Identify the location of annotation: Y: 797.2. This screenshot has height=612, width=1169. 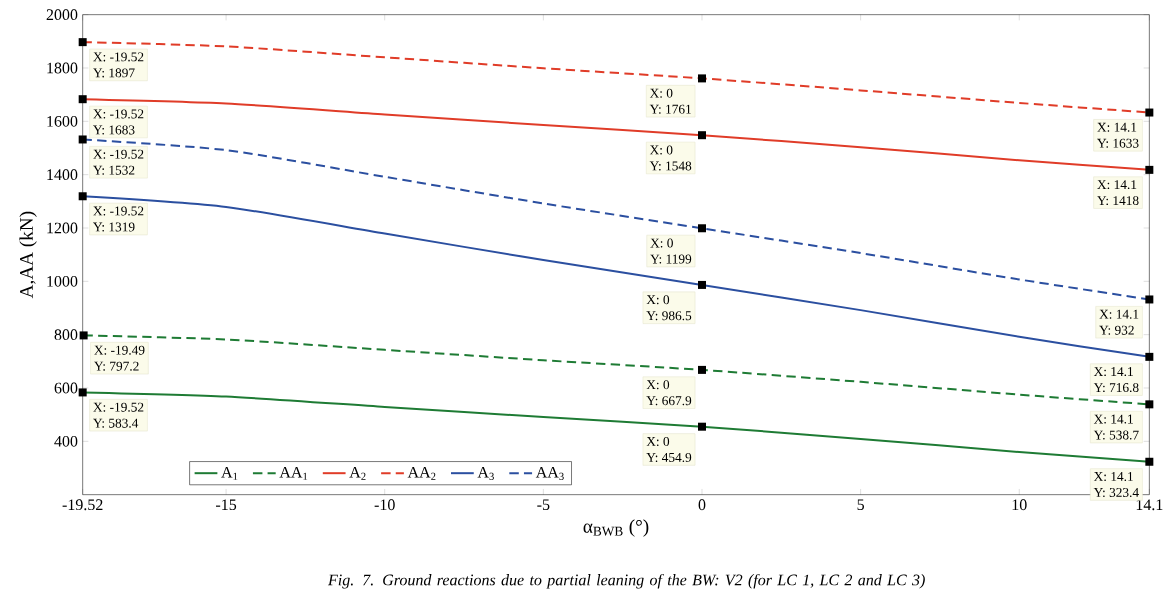
(116, 366).